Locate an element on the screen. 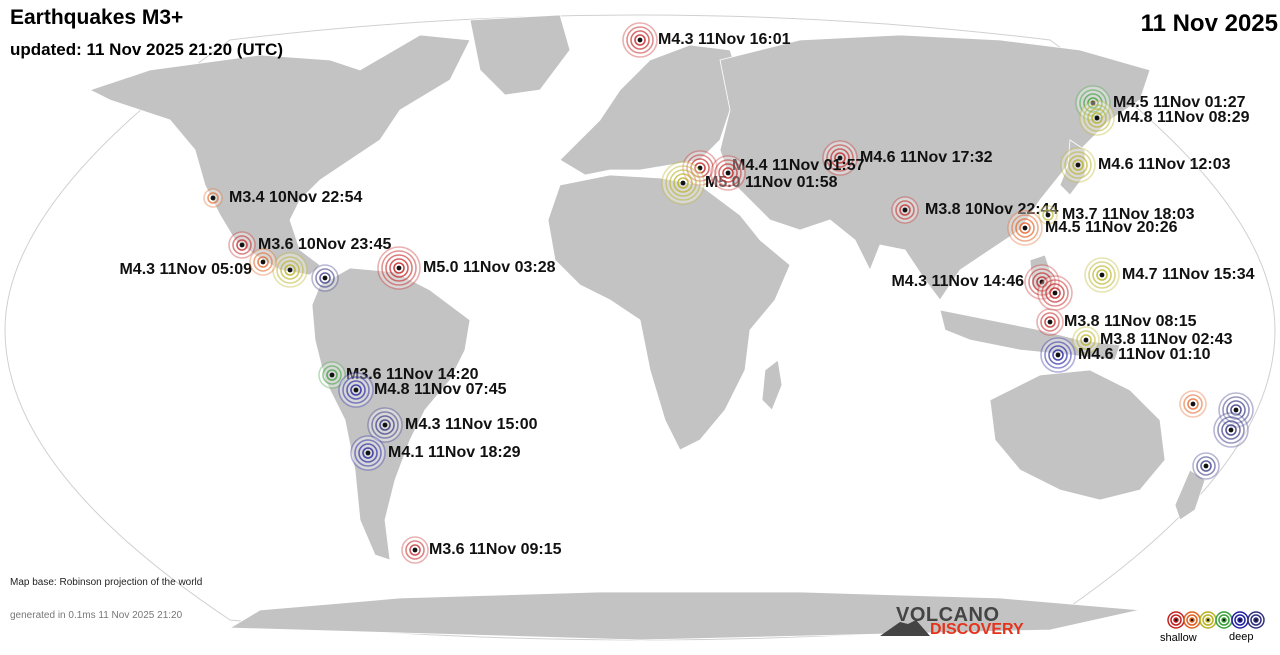  quake-label: M4.3 11Nov 05:09 is located at coordinates (185, 269).